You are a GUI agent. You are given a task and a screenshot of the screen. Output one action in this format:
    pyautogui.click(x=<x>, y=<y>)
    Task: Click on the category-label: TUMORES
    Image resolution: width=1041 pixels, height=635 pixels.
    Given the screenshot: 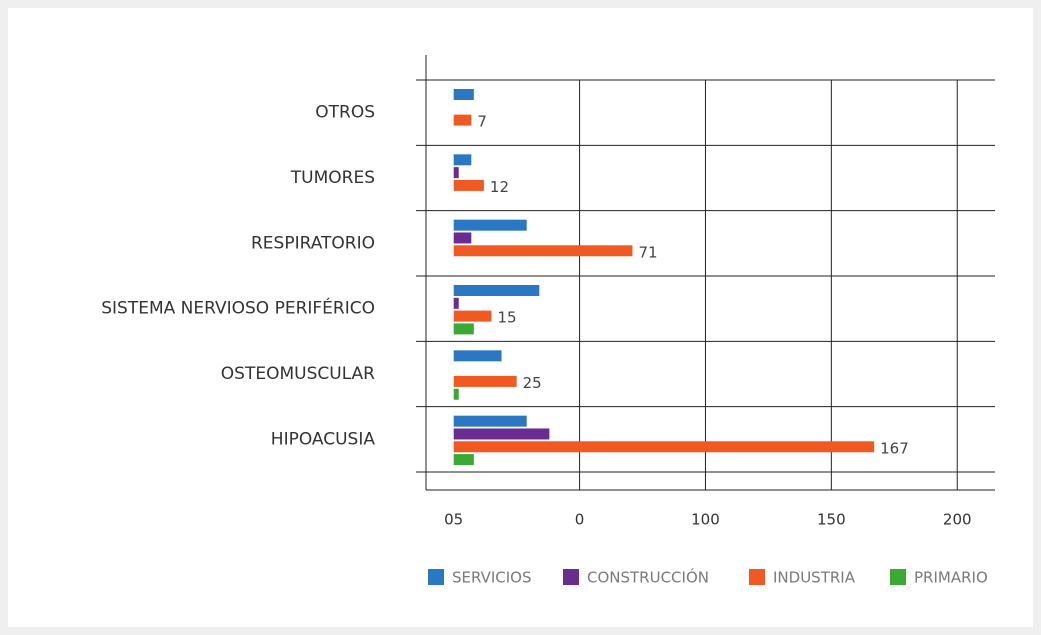 What is the action you would take?
    pyautogui.click(x=332, y=178)
    